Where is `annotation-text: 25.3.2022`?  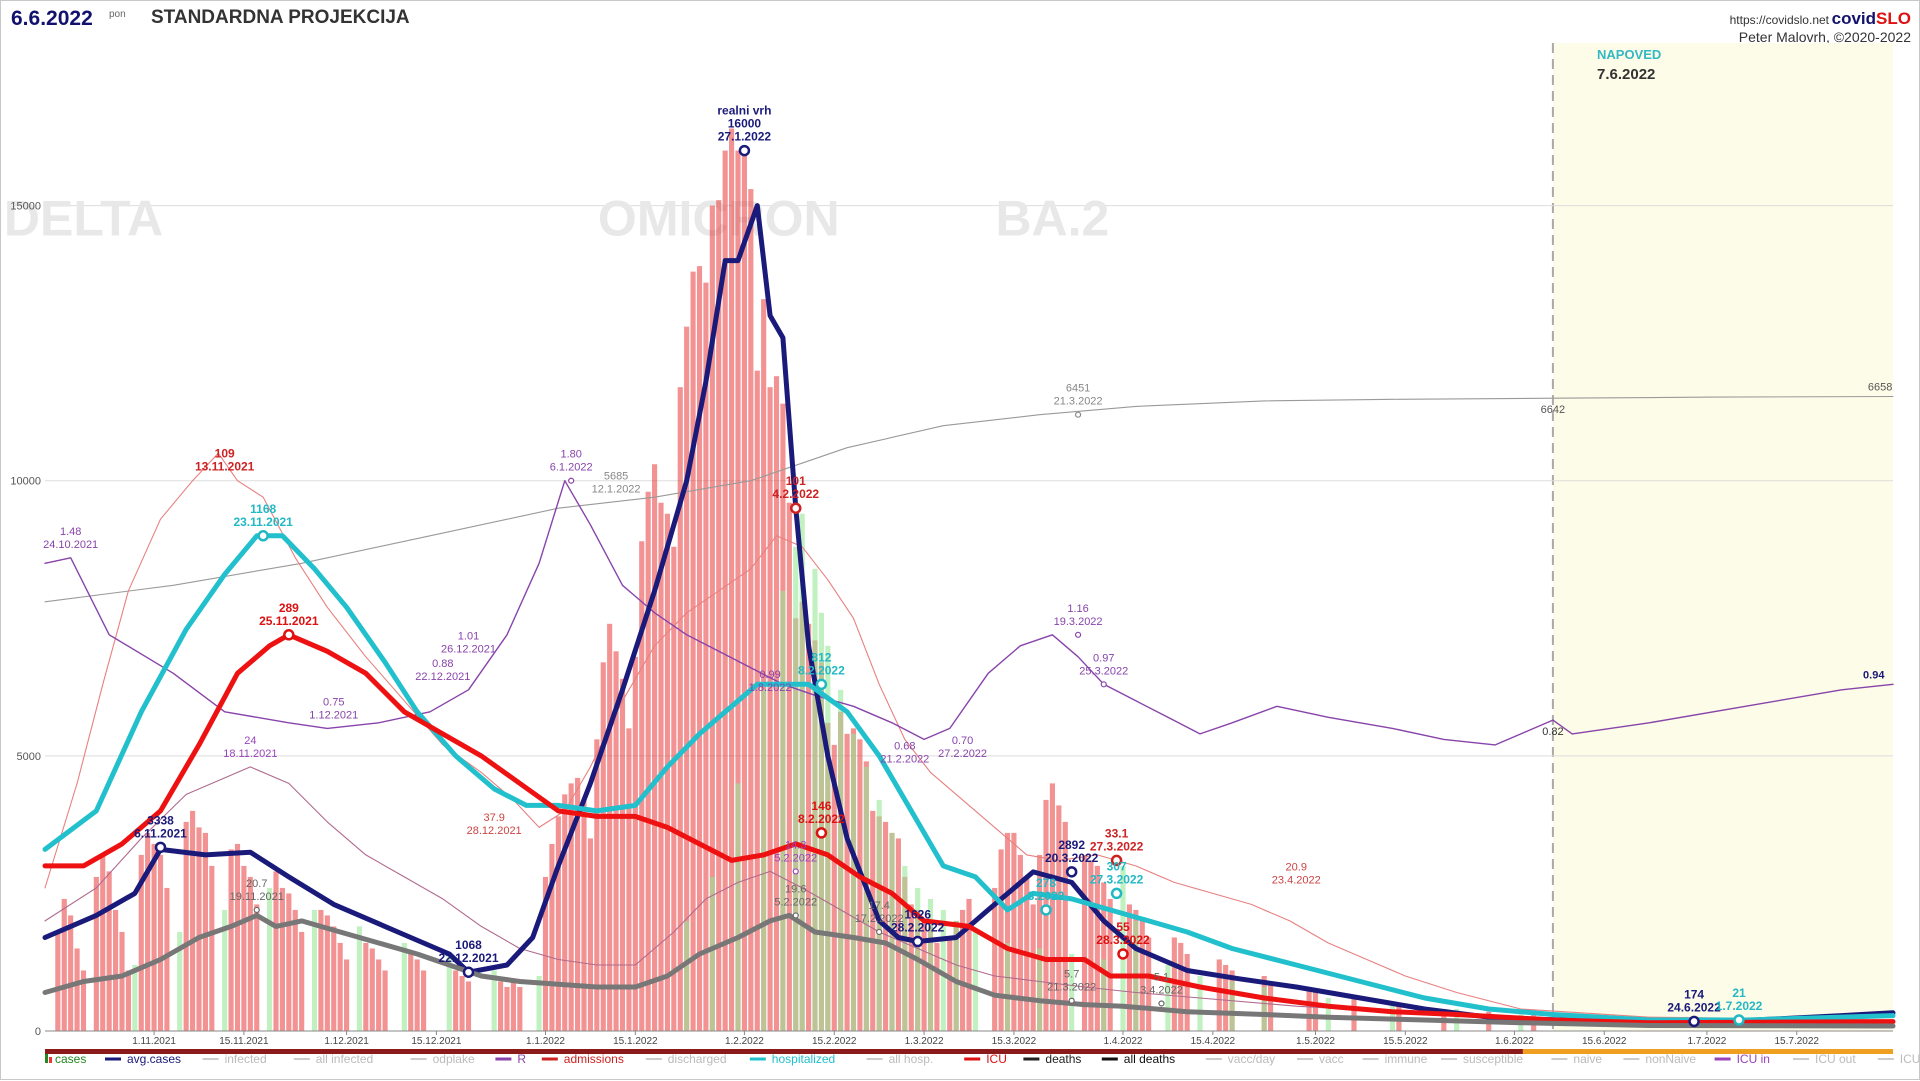
annotation-text: 25.3.2022 is located at coordinates (1103, 671).